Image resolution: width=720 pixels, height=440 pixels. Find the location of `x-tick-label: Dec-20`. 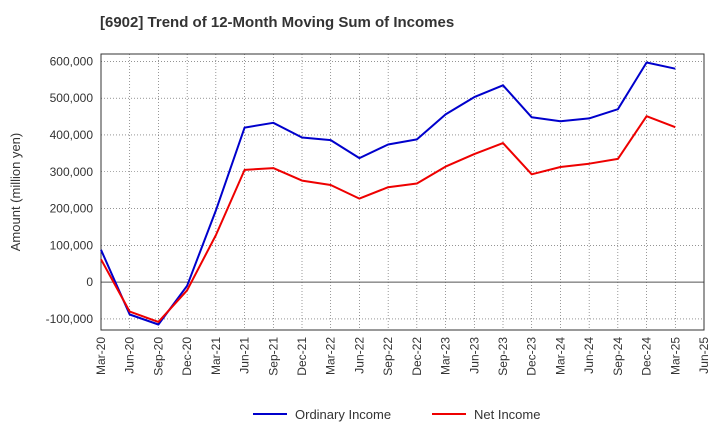

x-tick-label: Dec-20 is located at coordinates (187, 356).